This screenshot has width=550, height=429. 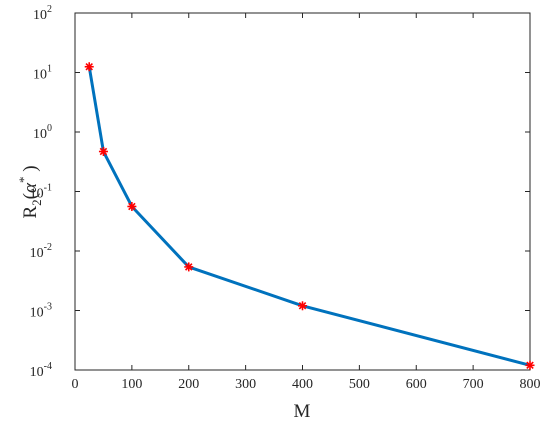 What do you see at coordinates (75, 384) in the screenshot?
I see `x-tick-label: 0` at bounding box center [75, 384].